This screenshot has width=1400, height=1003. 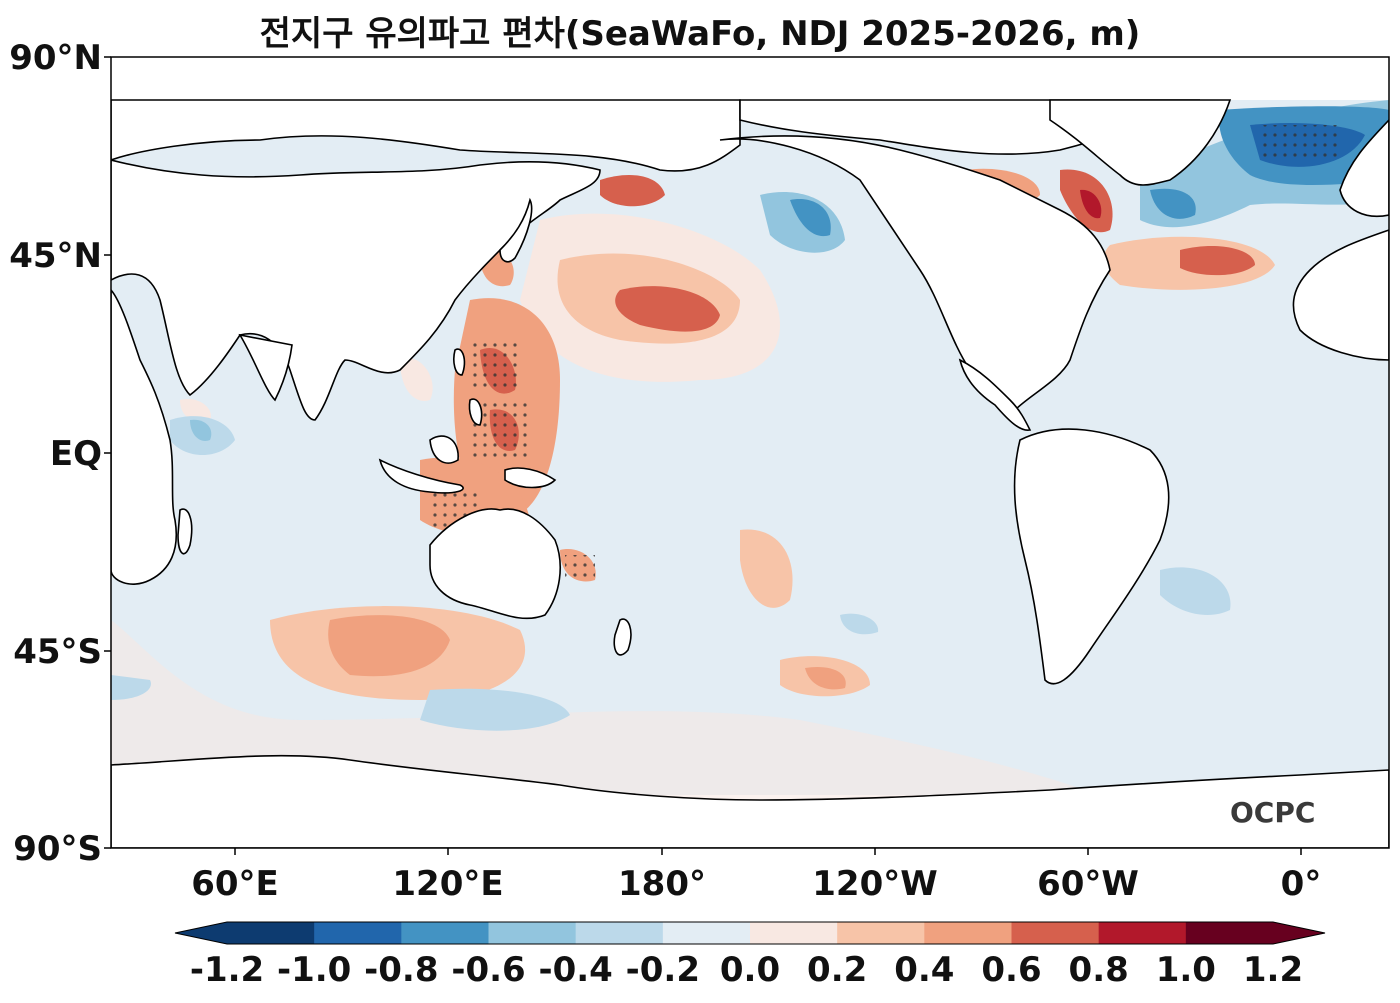 I want to click on colorbar-tick-label: 0.0, so click(x=750, y=970).